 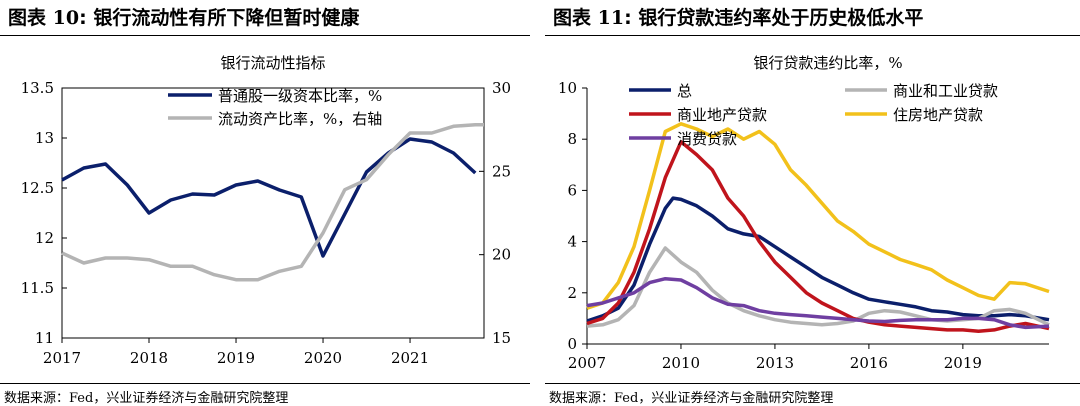 I want to click on x-tick-label: 2021, so click(x=410, y=358).